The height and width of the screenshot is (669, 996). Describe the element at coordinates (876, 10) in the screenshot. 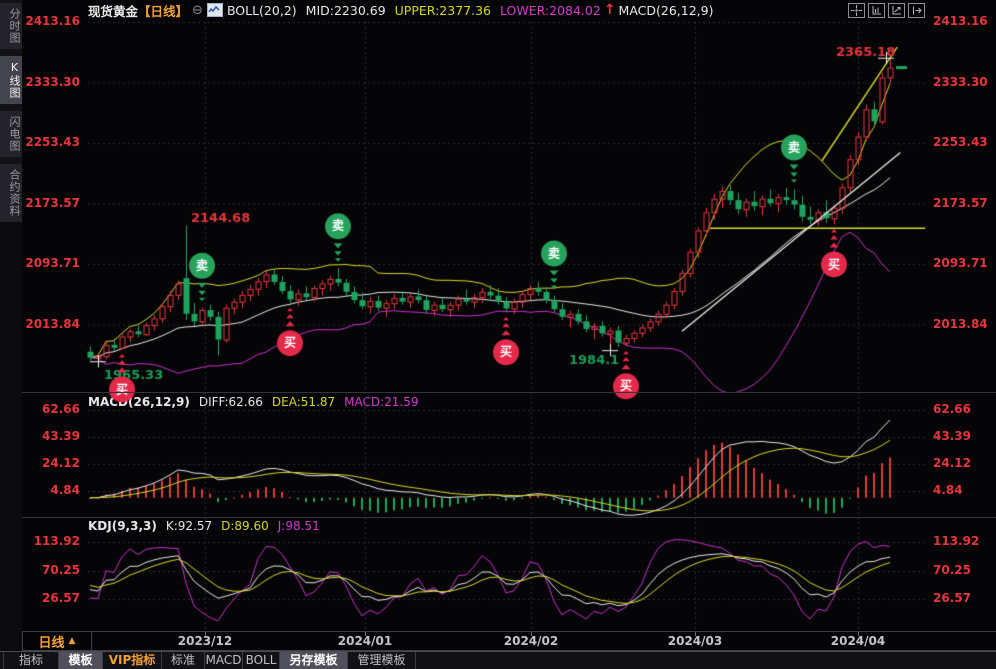

I see `axis-chart-tool-icon` at that location.